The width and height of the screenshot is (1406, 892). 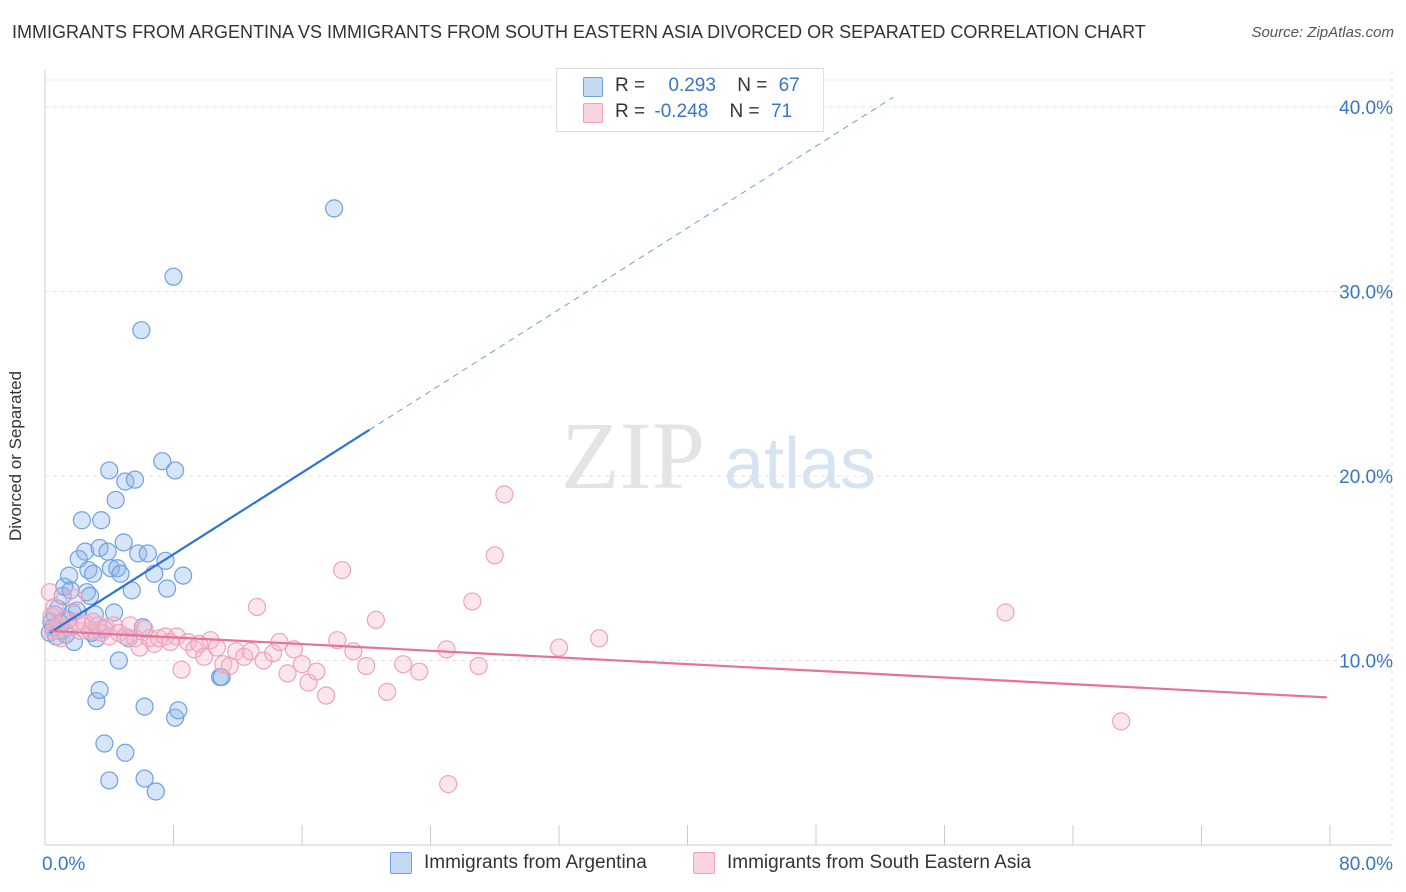 What do you see at coordinates (800, 464) in the screenshot?
I see `watermark-atlas: atlas` at bounding box center [800, 464].